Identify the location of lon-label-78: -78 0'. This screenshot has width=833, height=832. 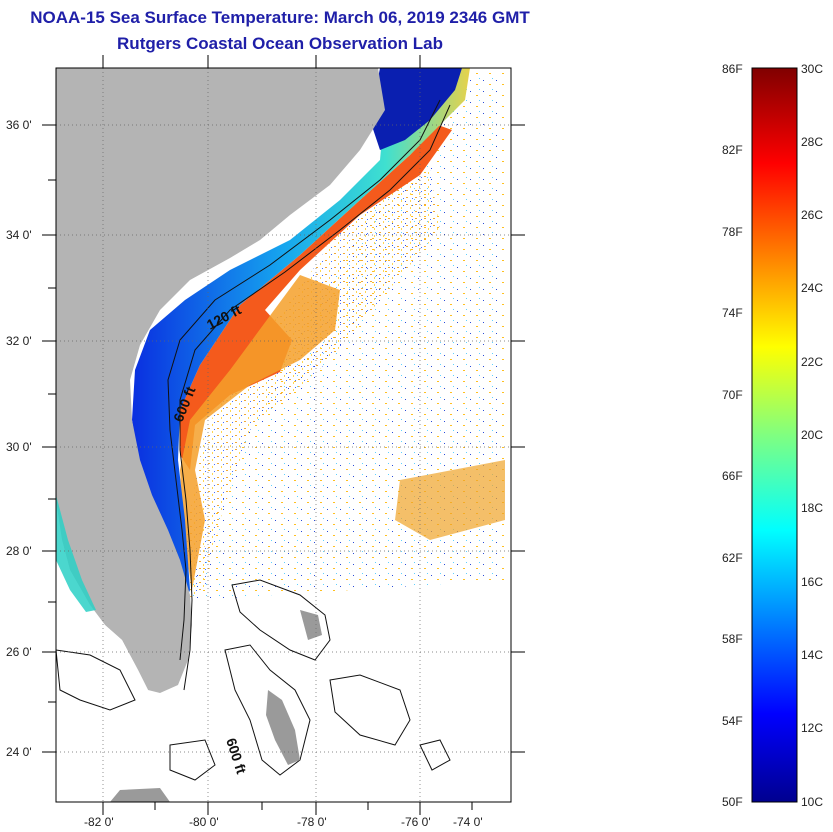
(312, 822).